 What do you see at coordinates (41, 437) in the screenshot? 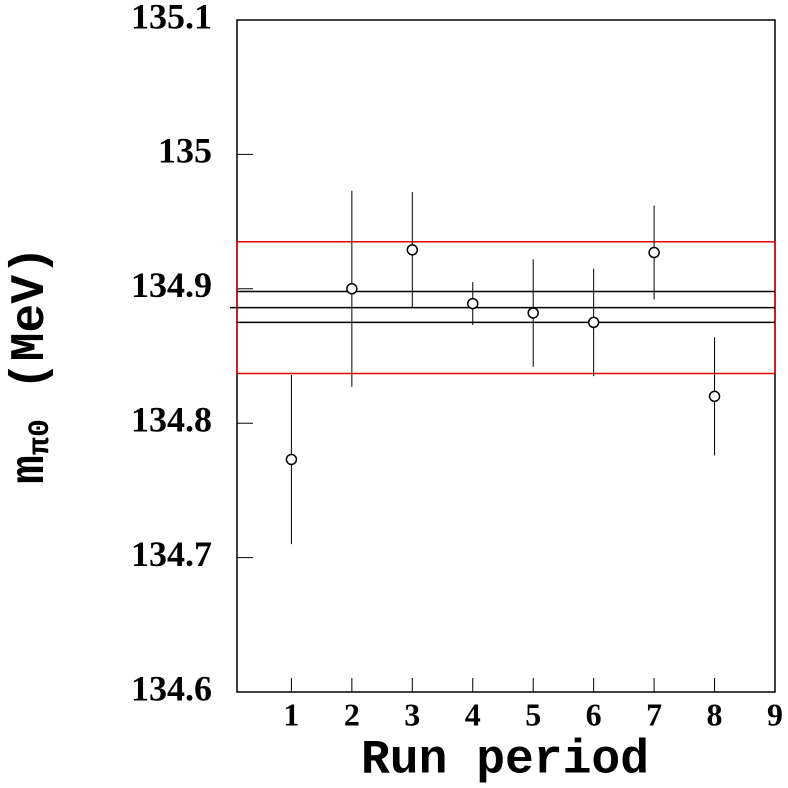
I see `y-label-subscript: π0` at bounding box center [41, 437].